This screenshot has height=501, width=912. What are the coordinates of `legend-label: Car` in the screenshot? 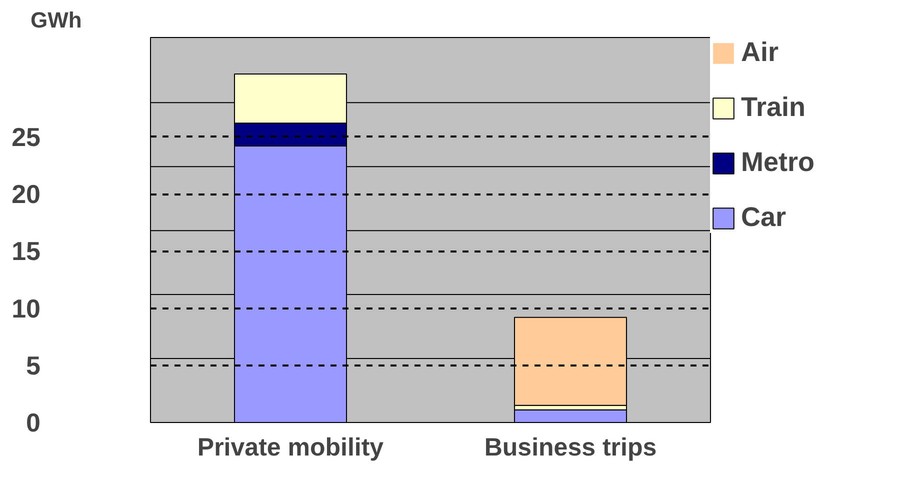 It's located at (763, 217).